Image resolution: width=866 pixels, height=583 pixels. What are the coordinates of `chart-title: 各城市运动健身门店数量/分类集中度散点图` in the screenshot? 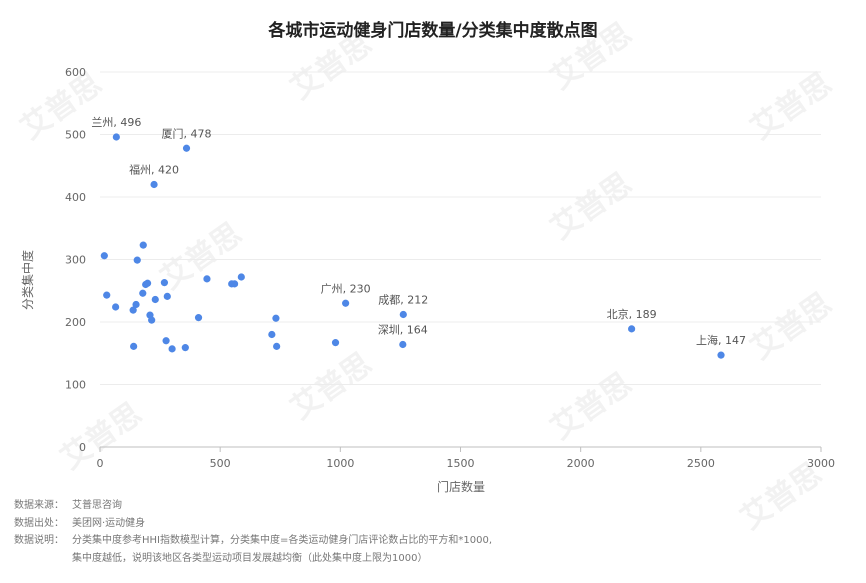 It's located at (433, 31).